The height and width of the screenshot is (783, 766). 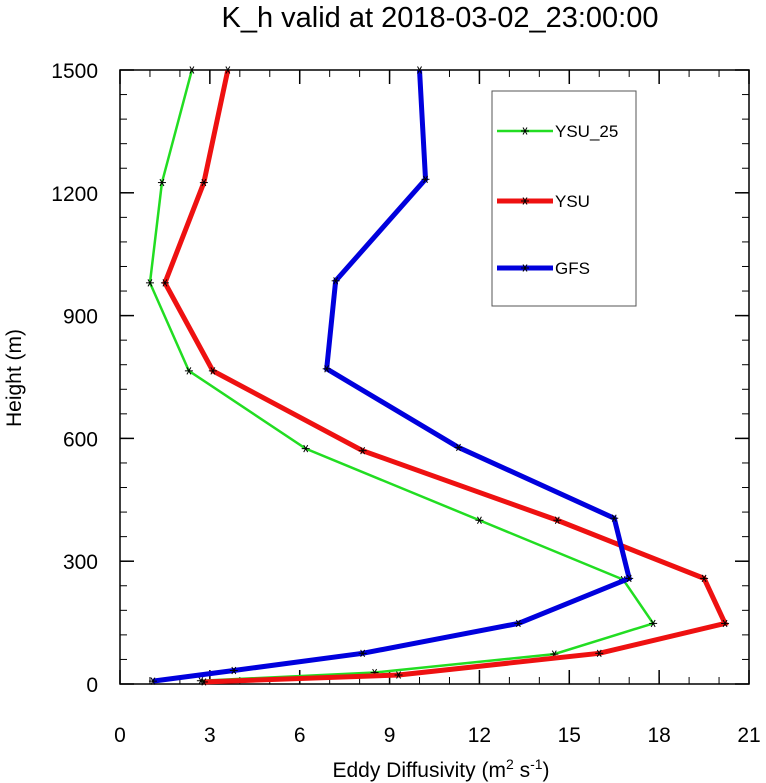 I want to click on x-axis-label: Eddy Diffusivity (m2 s-1), so click(x=440, y=769).